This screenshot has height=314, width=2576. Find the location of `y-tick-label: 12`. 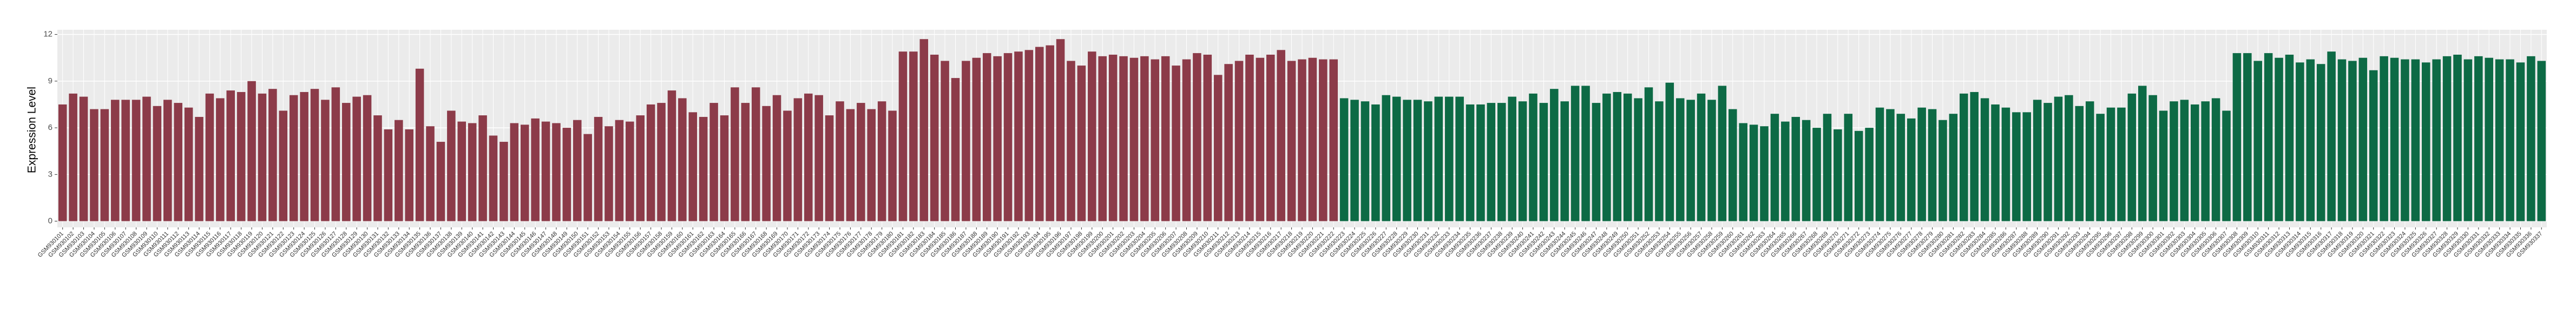

y-tick-label: 12 is located at coordinates (47, 34).